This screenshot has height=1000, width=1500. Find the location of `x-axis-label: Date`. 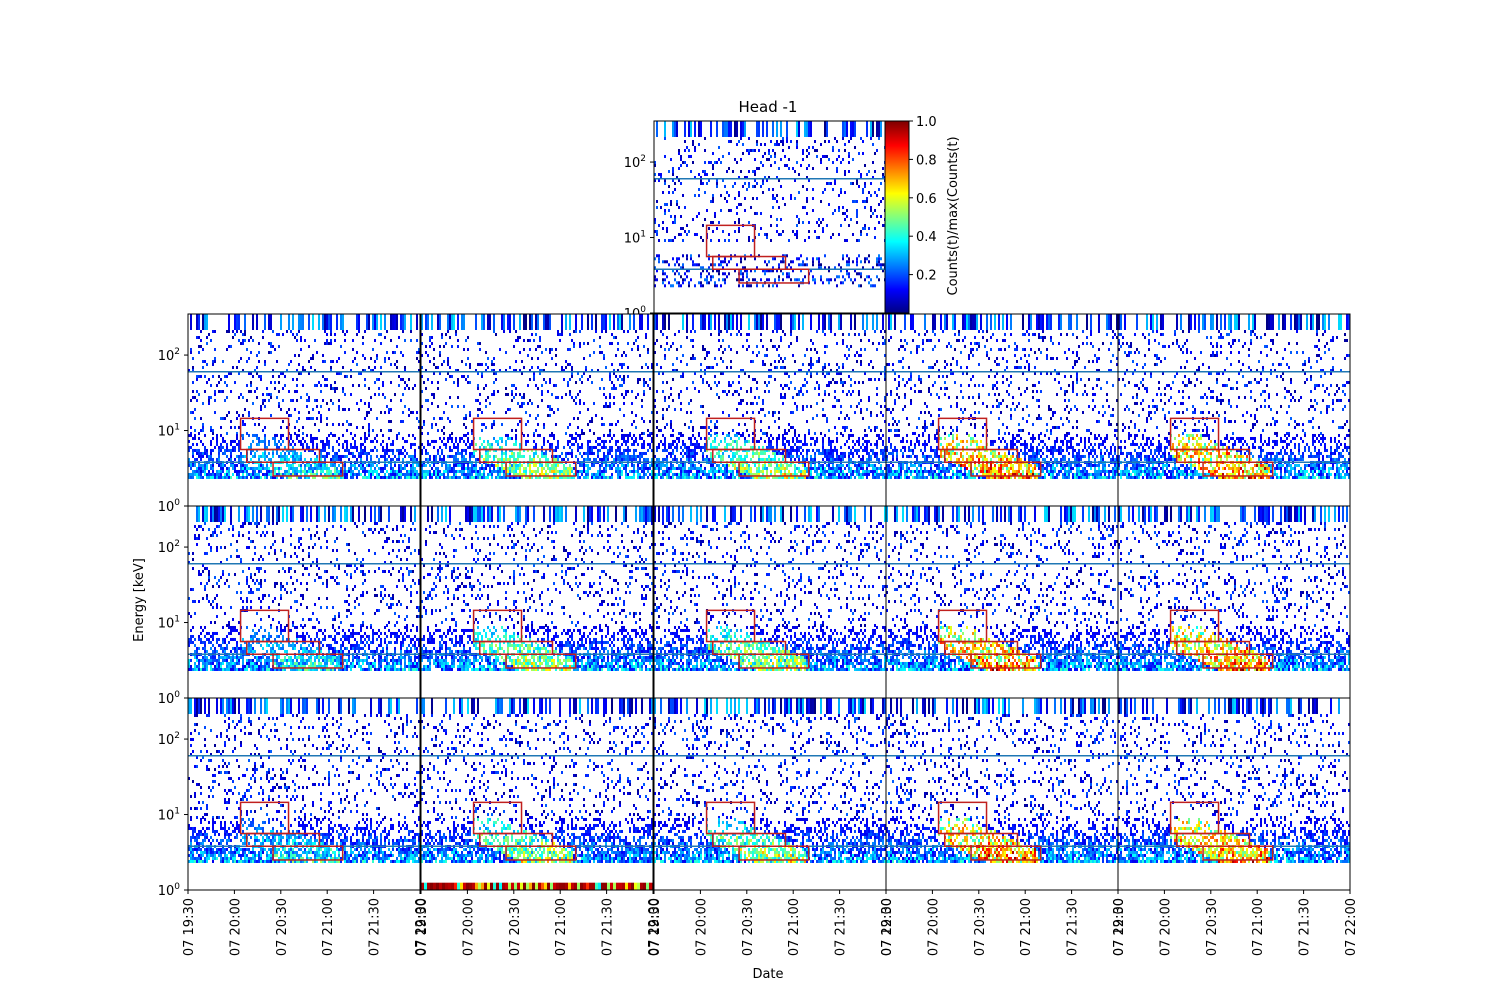

x-axis-label: Date is located at coordinates (767, 974).